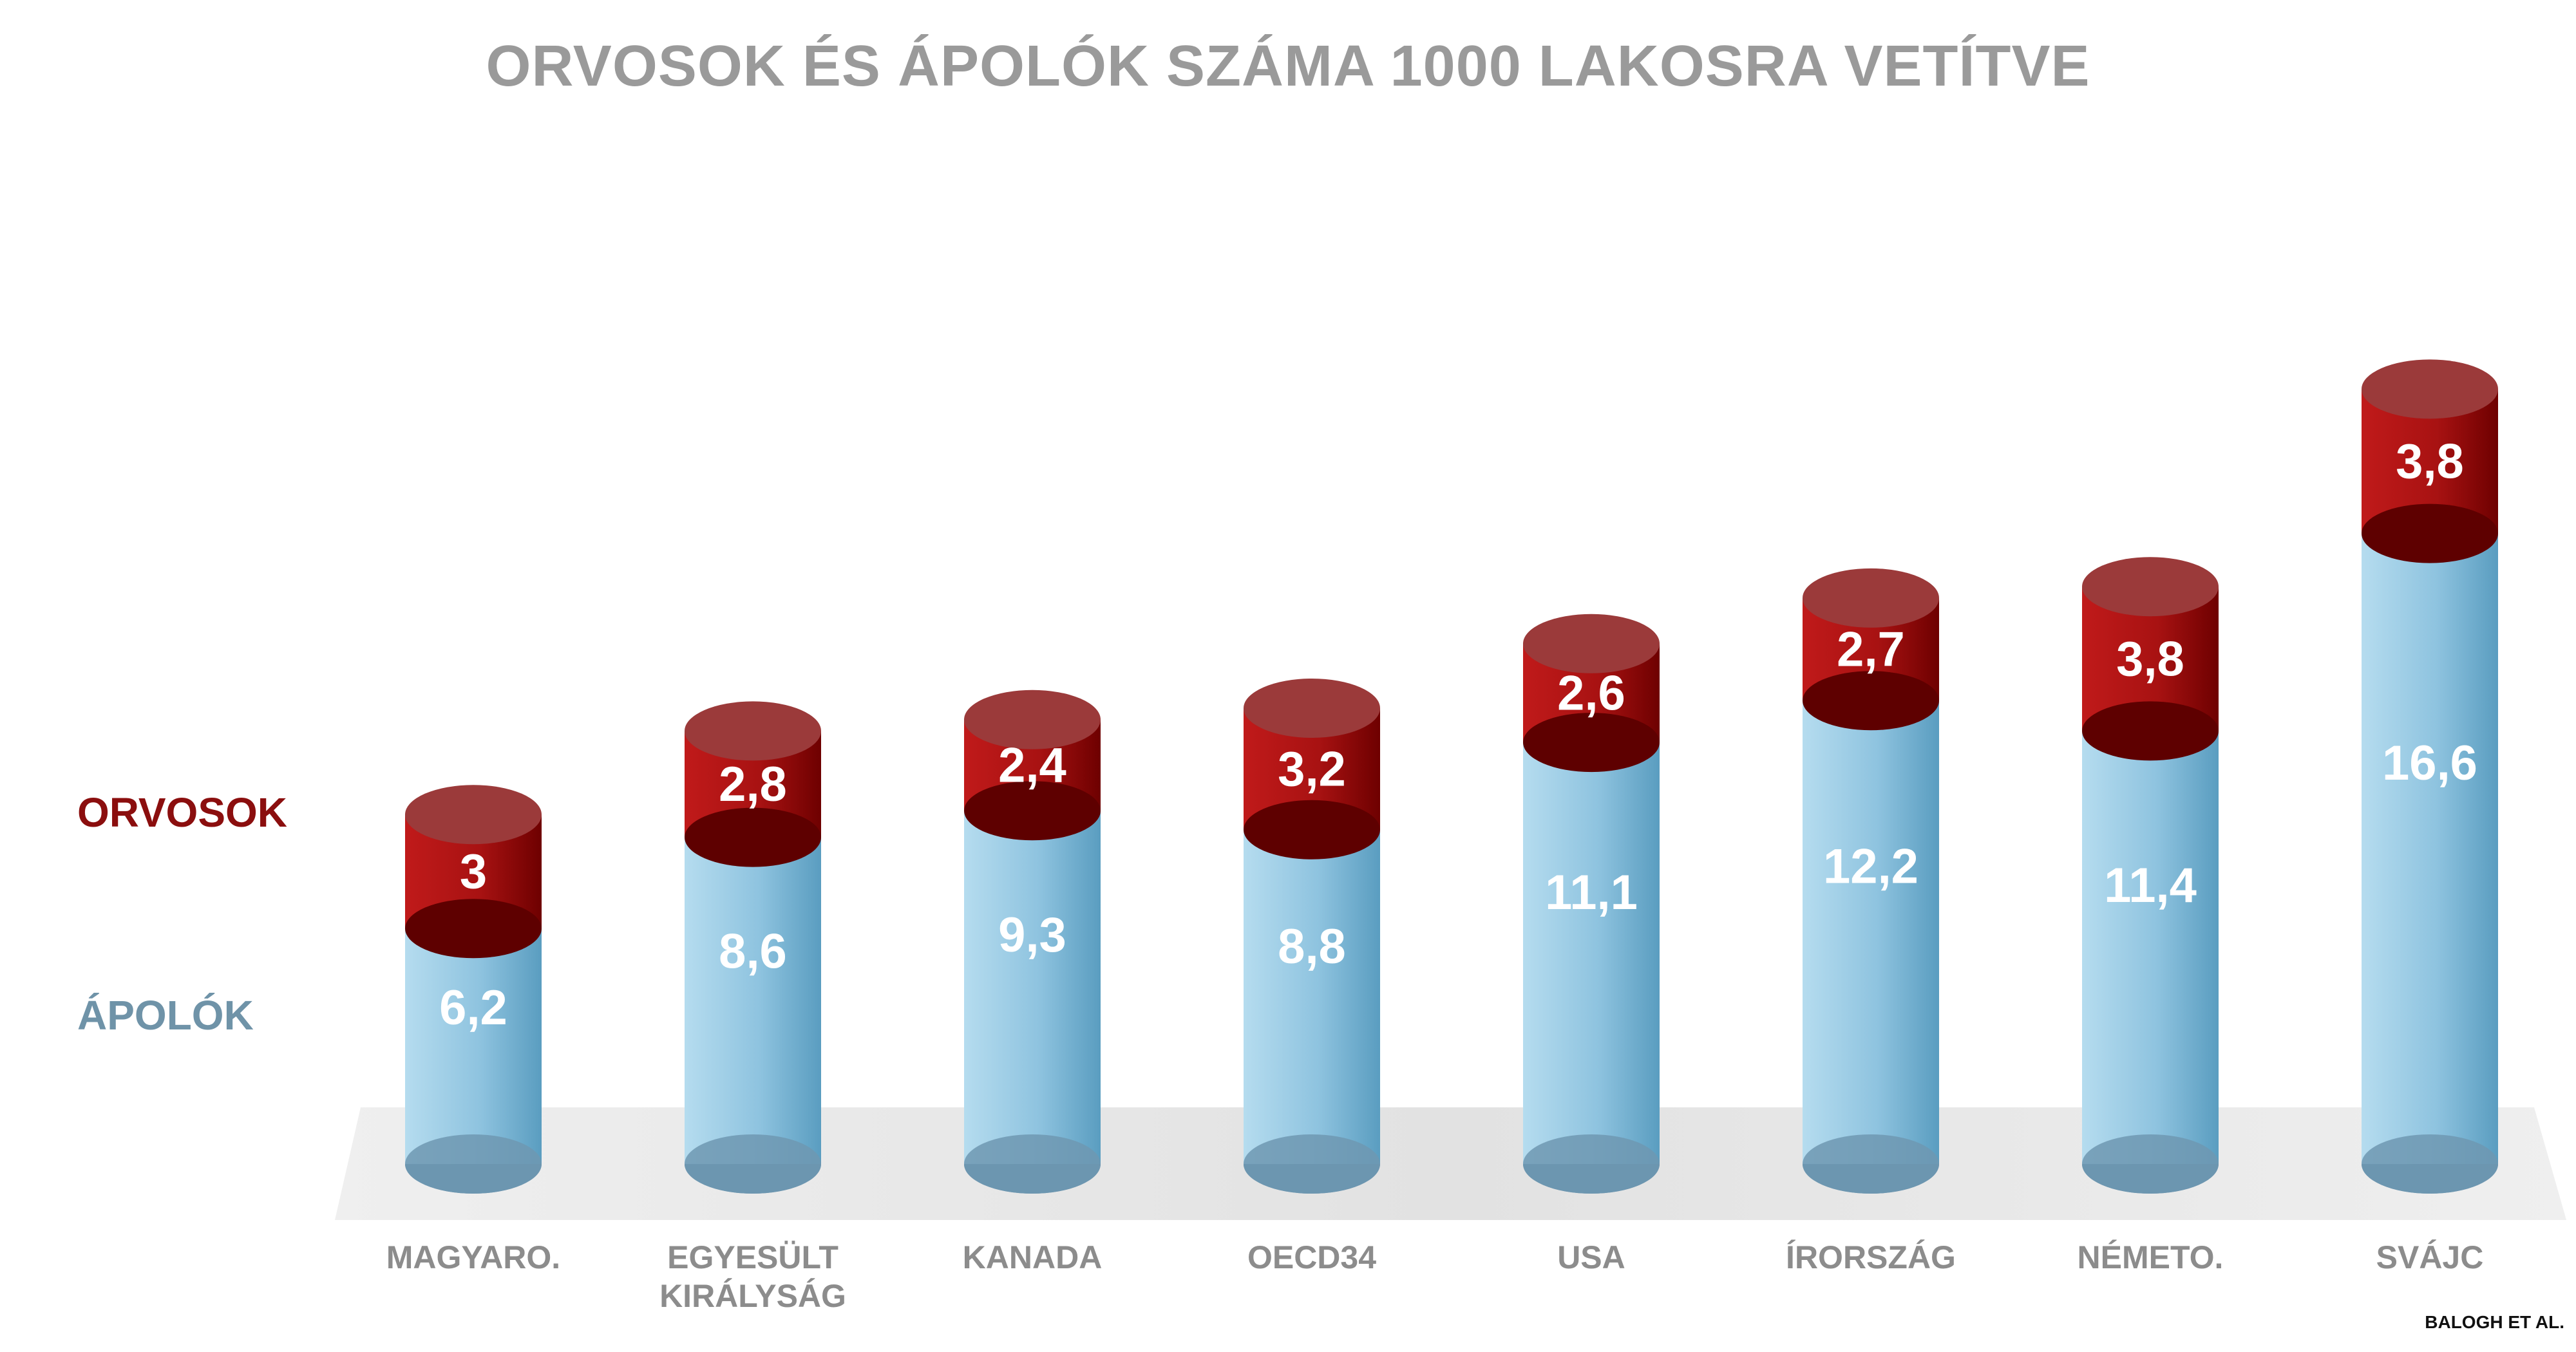 The image size is (2576, 1352). I want to click on category-label: MAGYARO., so click(473, 1257).